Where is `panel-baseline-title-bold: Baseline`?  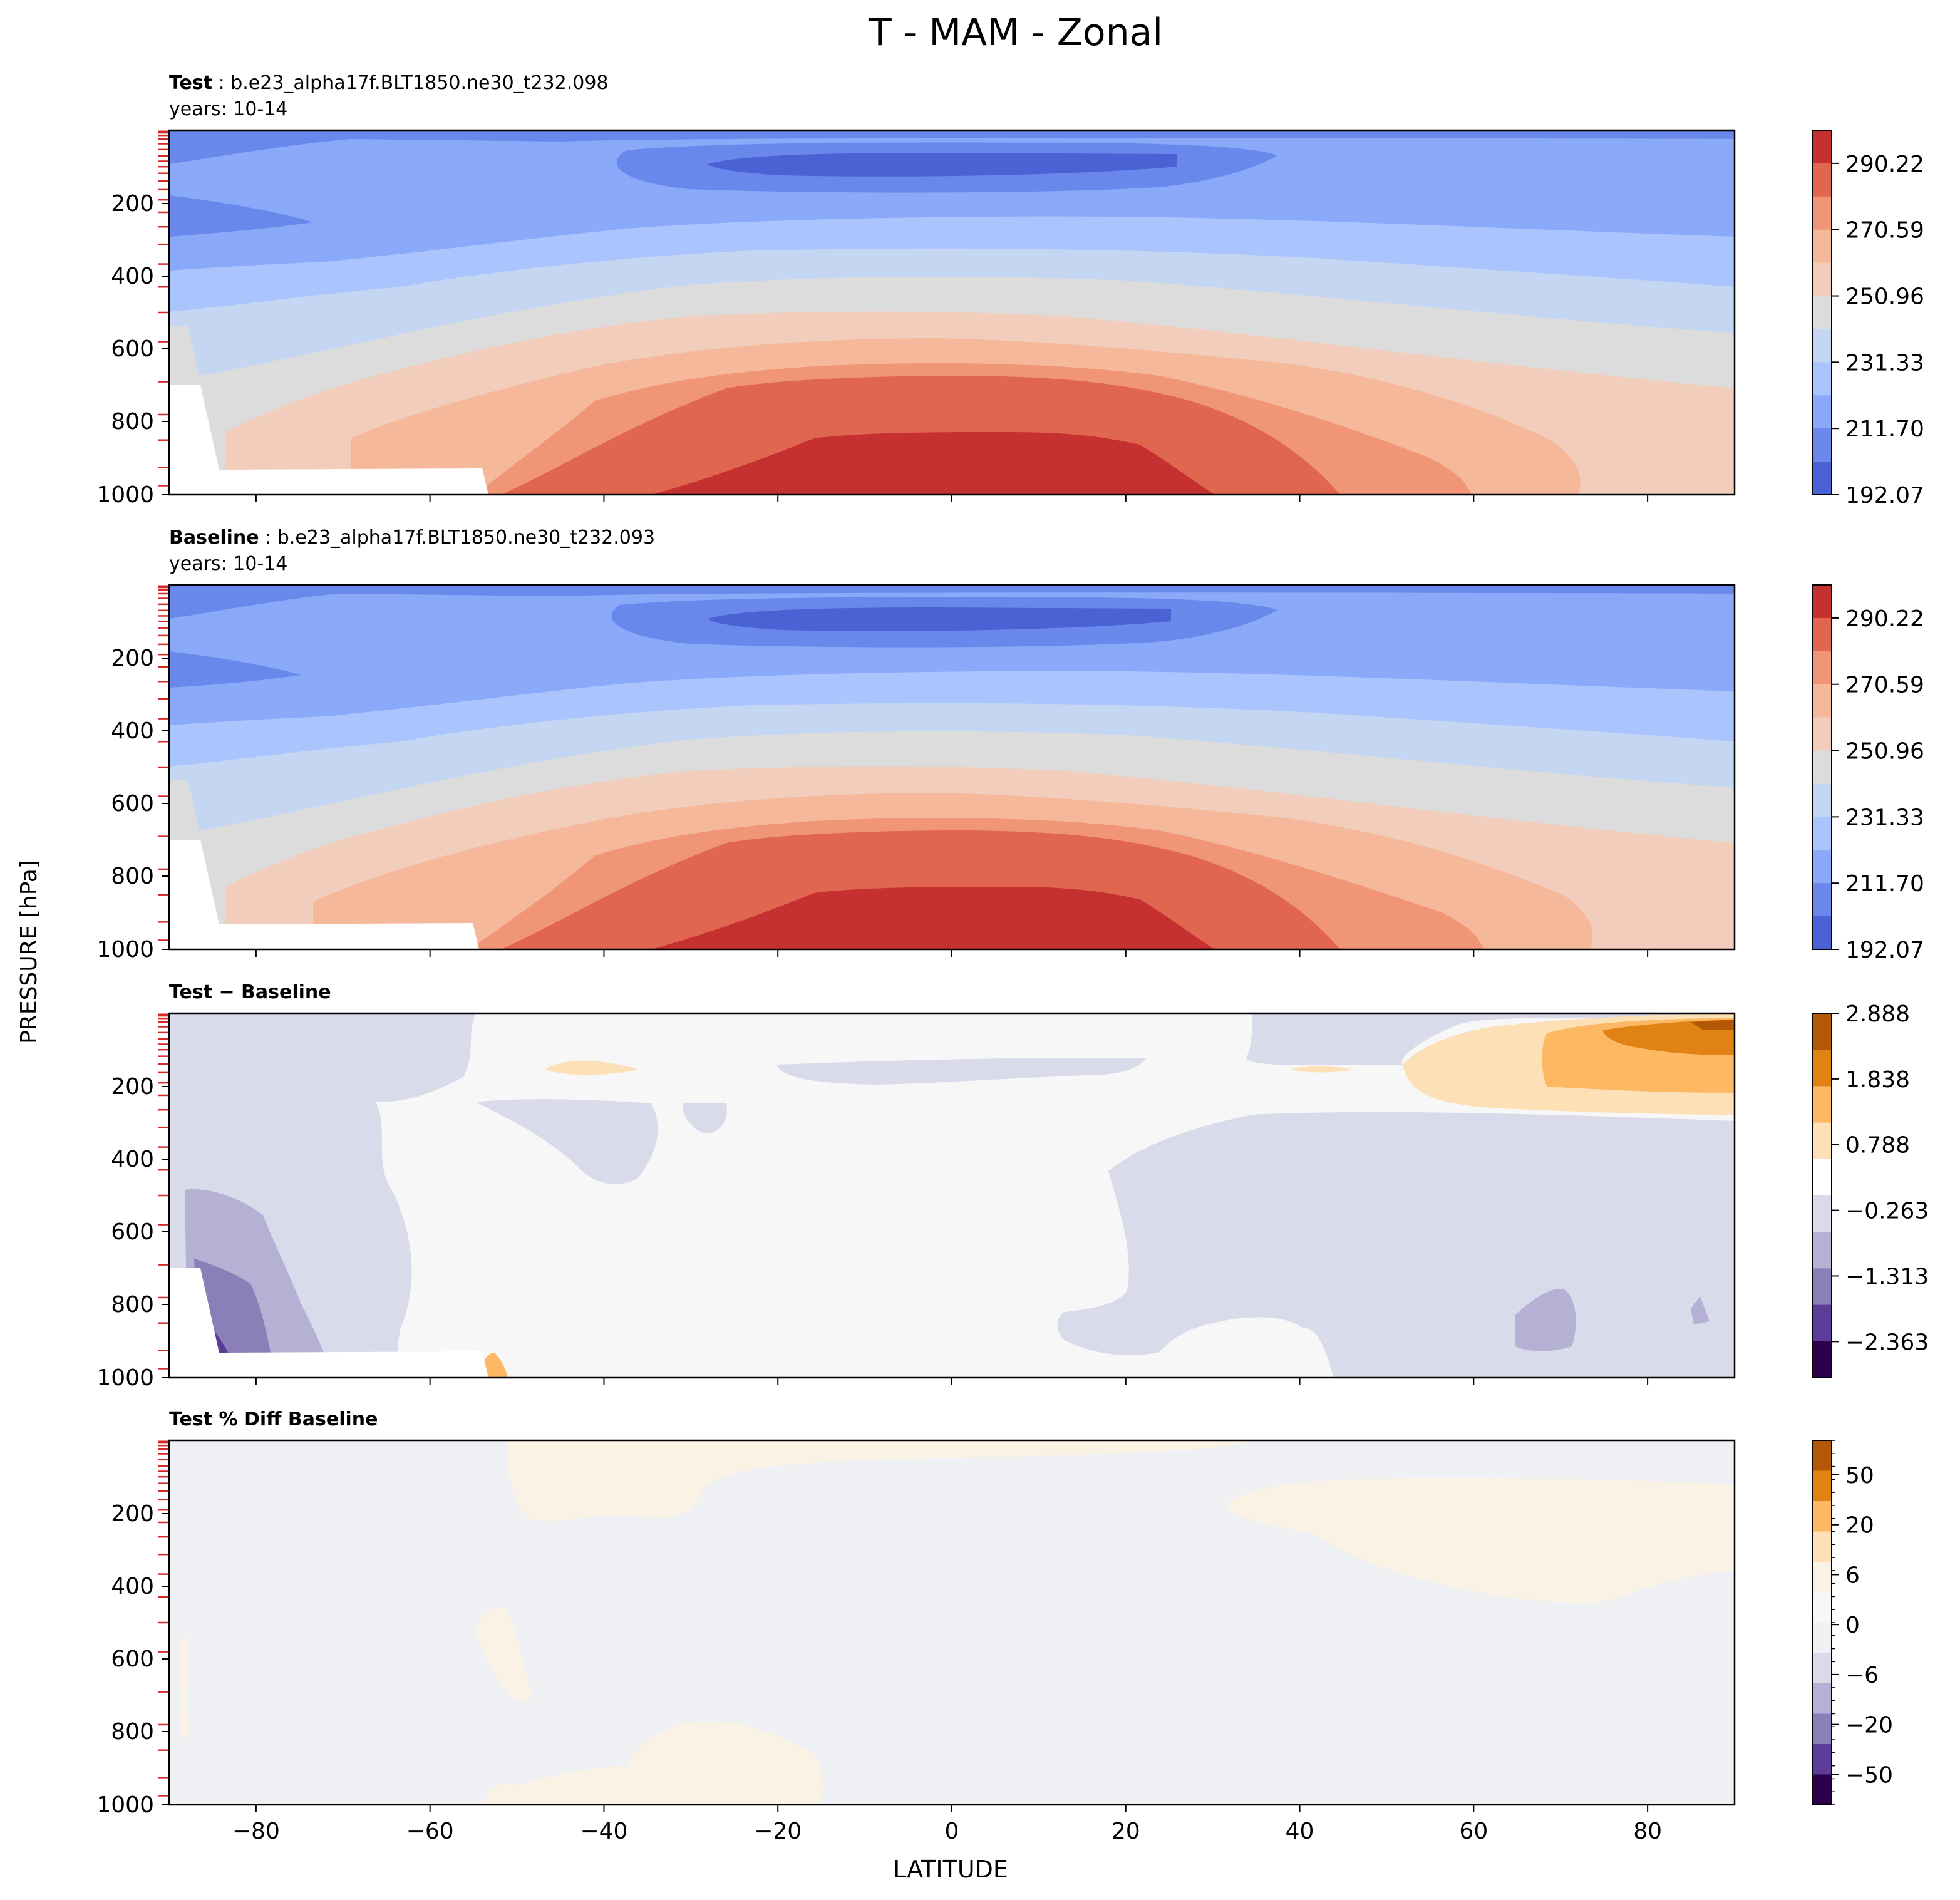 panel-baseline-title-bold: Baseline is located at coordinates (214, 538).